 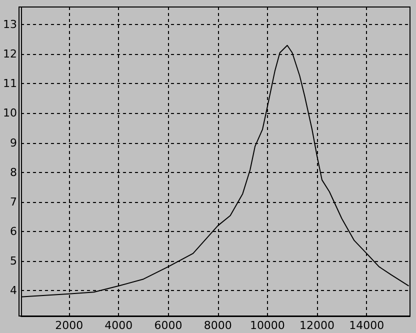 What do you see at coordinates (13, 261) in the screenshot?
I see `y-tick-label: 5` at bounding box center [13, 261].